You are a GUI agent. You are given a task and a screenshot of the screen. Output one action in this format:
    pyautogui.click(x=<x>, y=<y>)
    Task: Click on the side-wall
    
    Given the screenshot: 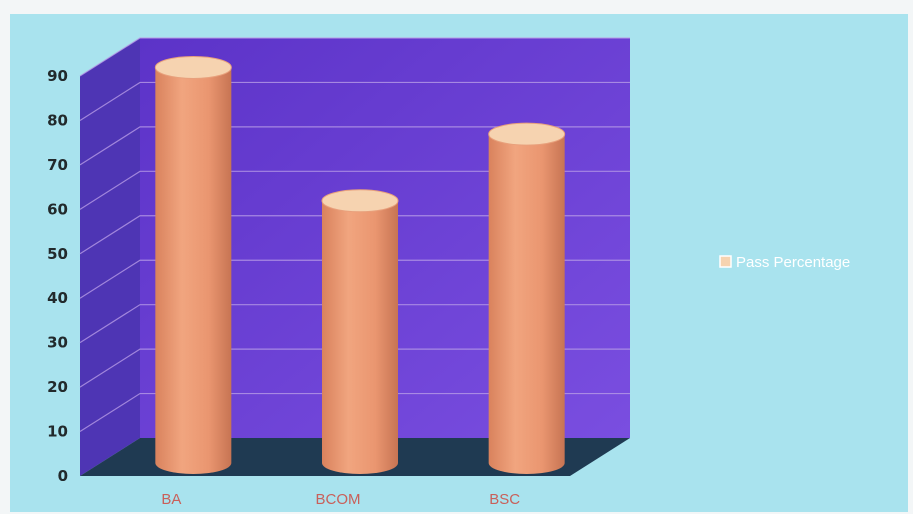 What is the action you would take?
    pyautogui.click(x=110, y=257)
    